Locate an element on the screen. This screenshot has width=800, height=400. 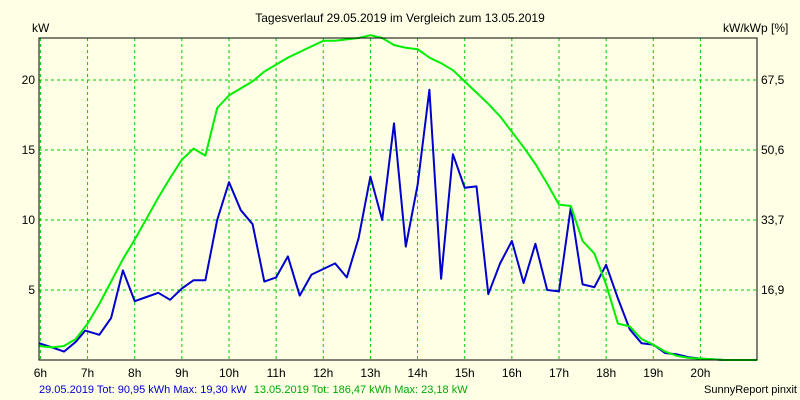
y-axis-unit: kW is located at coordinates (41, 28).